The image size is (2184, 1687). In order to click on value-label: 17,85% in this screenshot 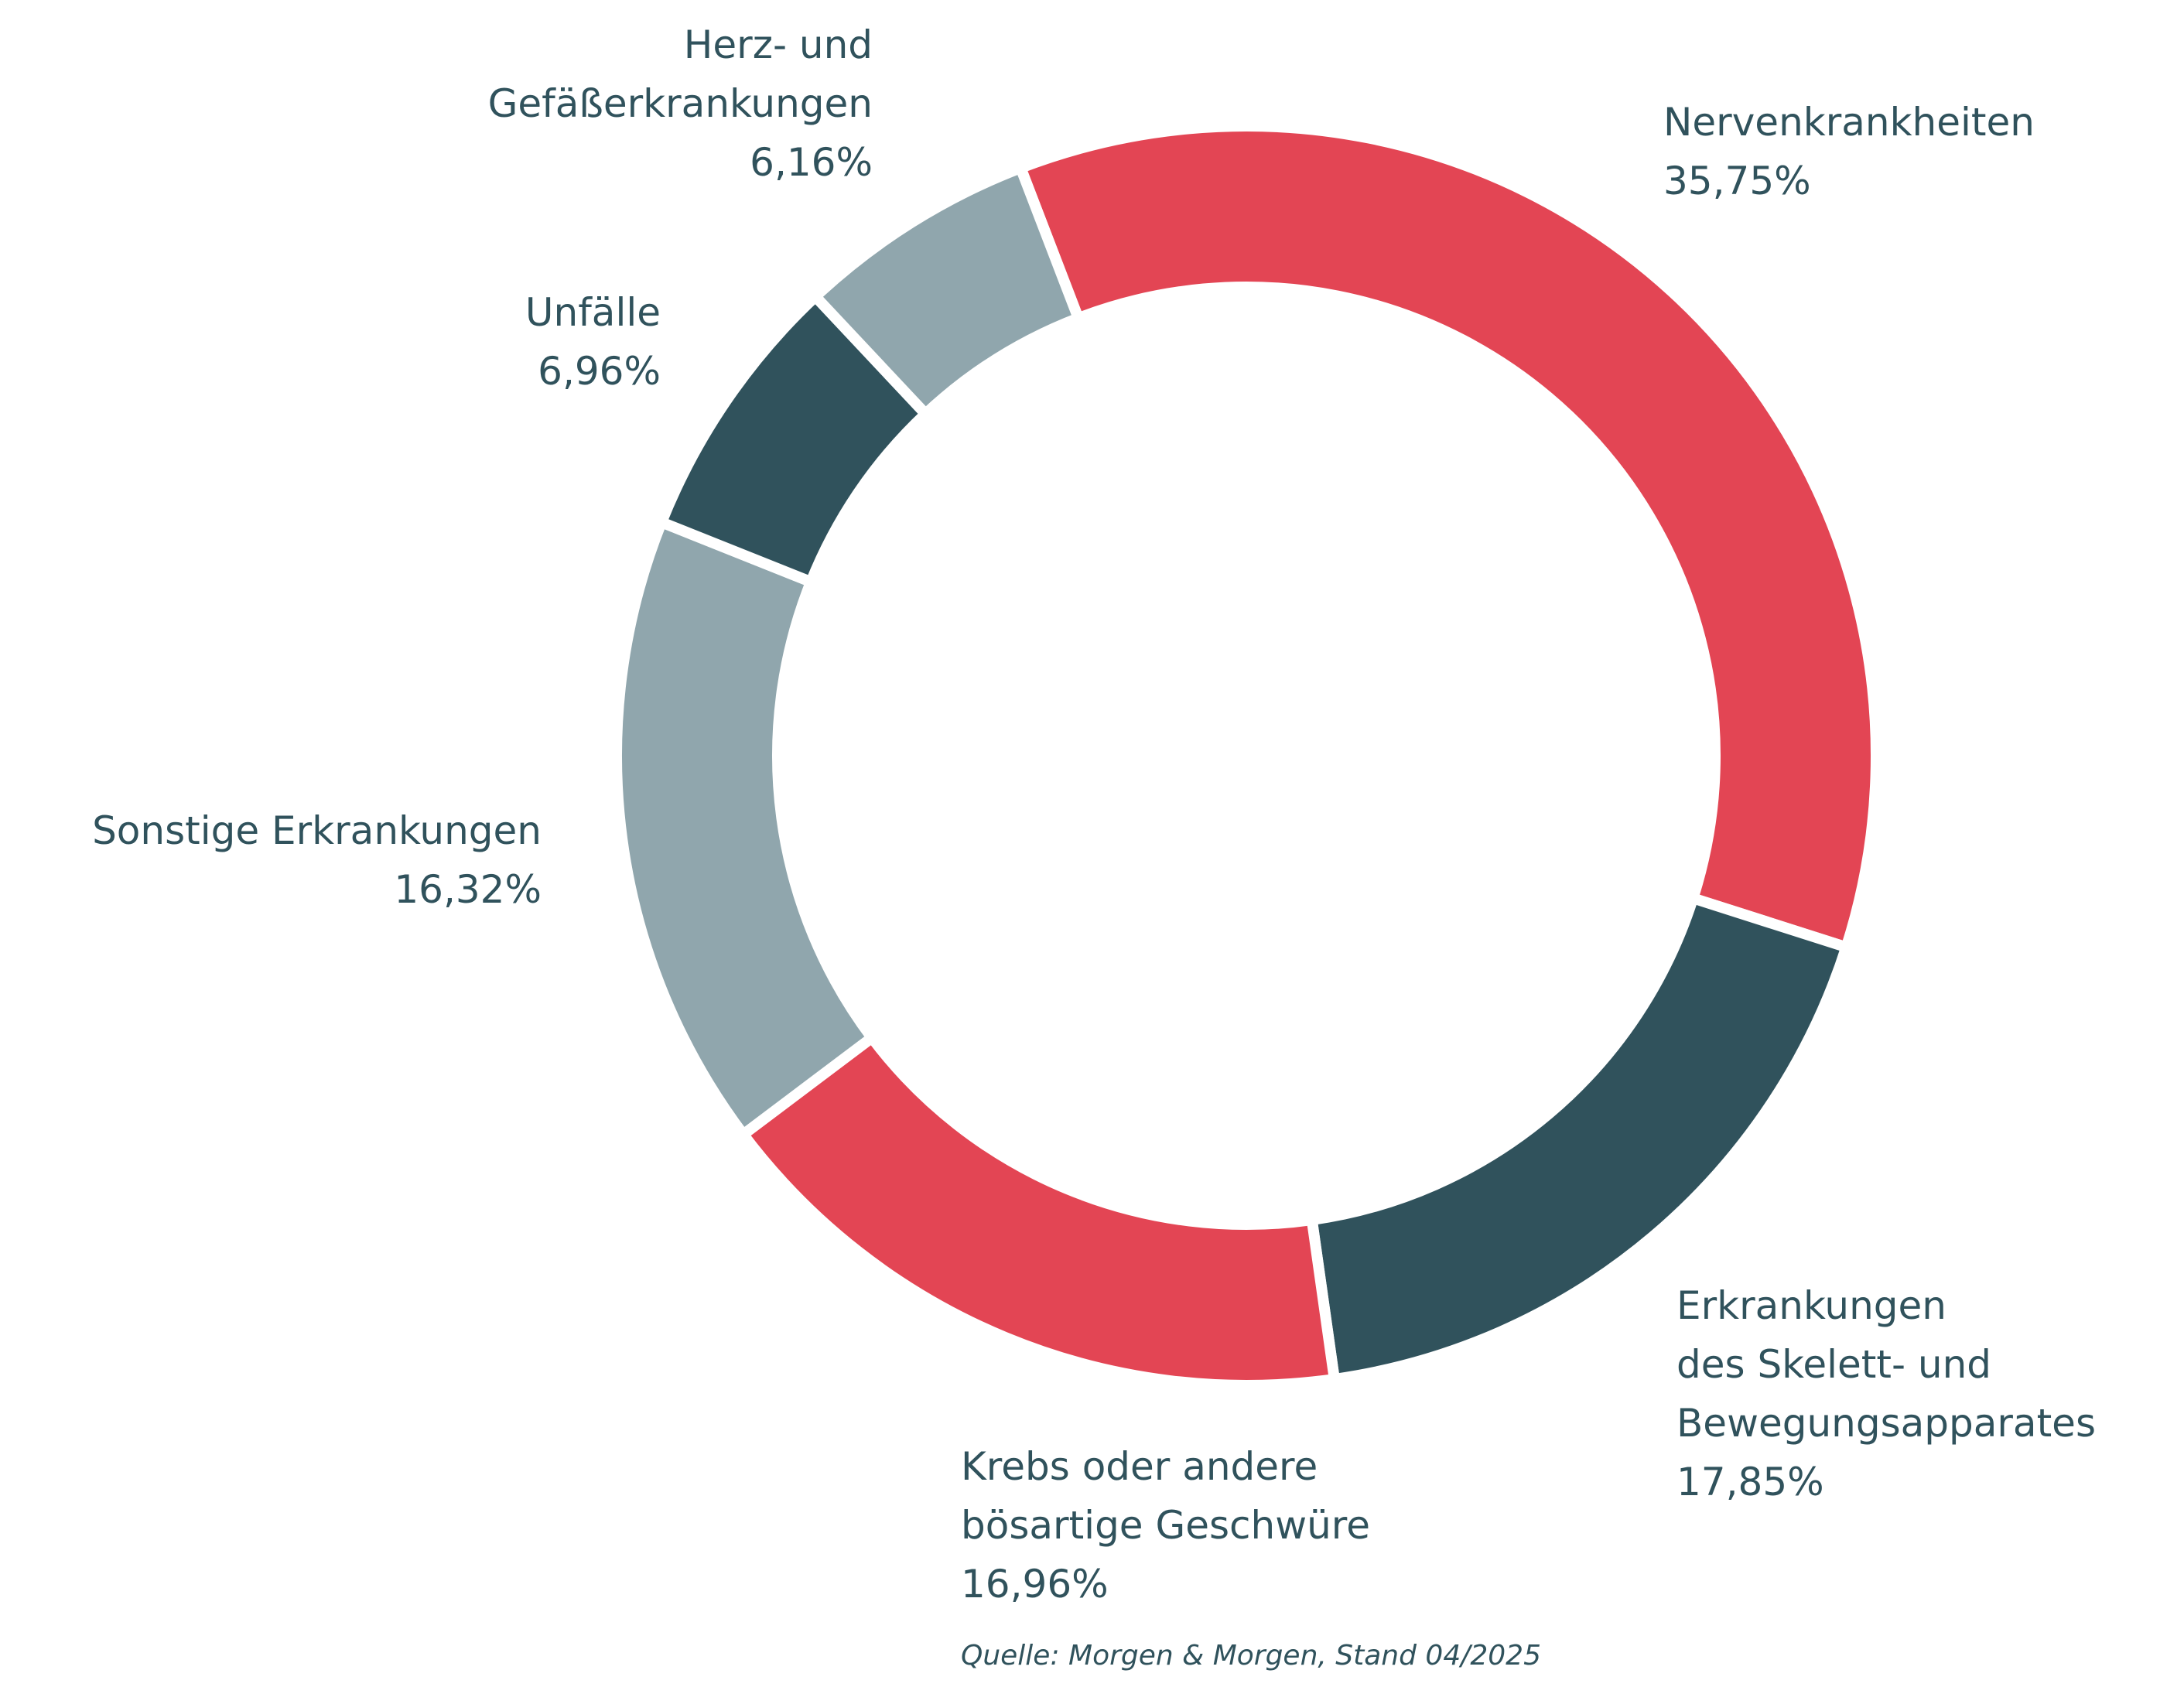, I will do `click(1750, 1482)`.